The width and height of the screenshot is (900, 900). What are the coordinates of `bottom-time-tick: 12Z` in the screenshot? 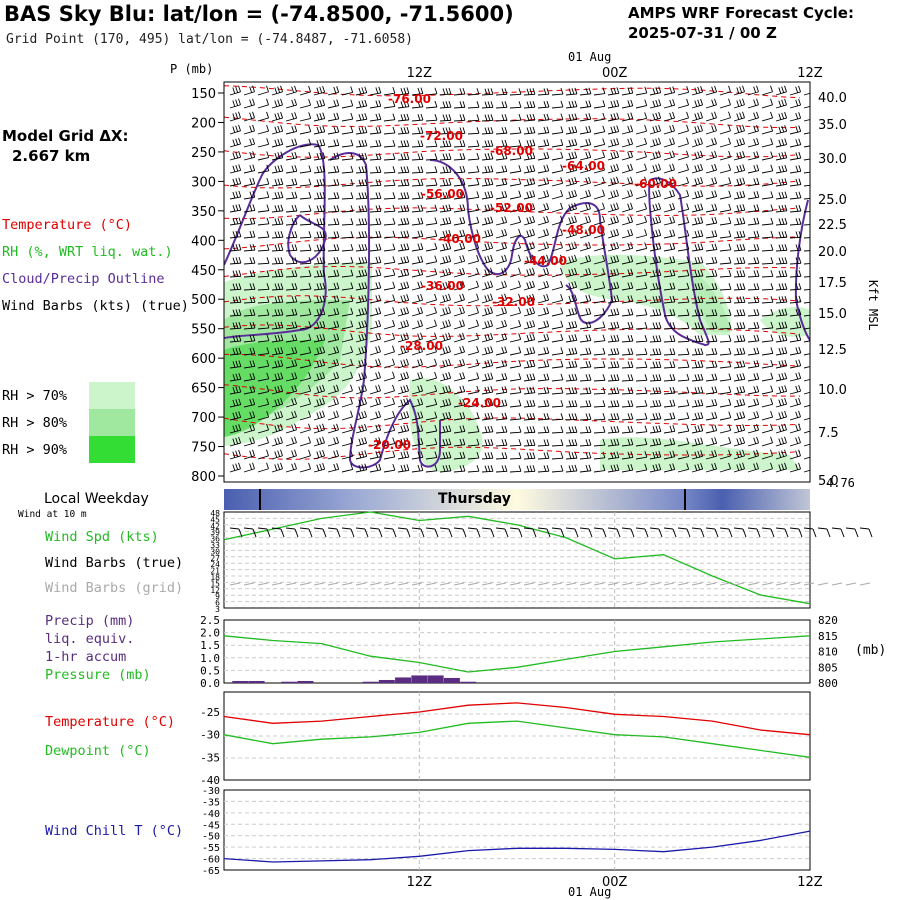 It's located at (810, 882).